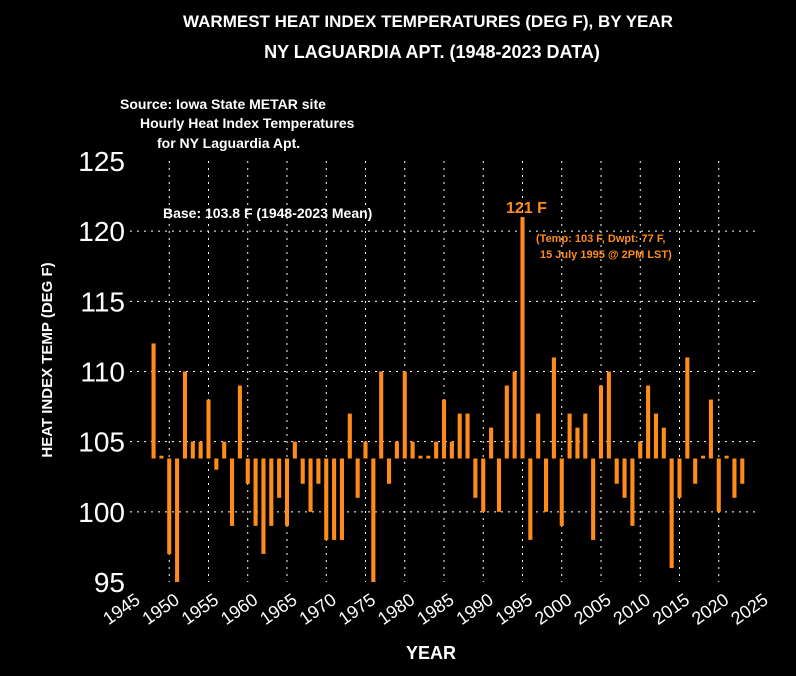 The height and width of the screenshot is (676, 796). Describe the element at coordinates (553, 408) in the screenshot. I see `bar-1999` at that location.